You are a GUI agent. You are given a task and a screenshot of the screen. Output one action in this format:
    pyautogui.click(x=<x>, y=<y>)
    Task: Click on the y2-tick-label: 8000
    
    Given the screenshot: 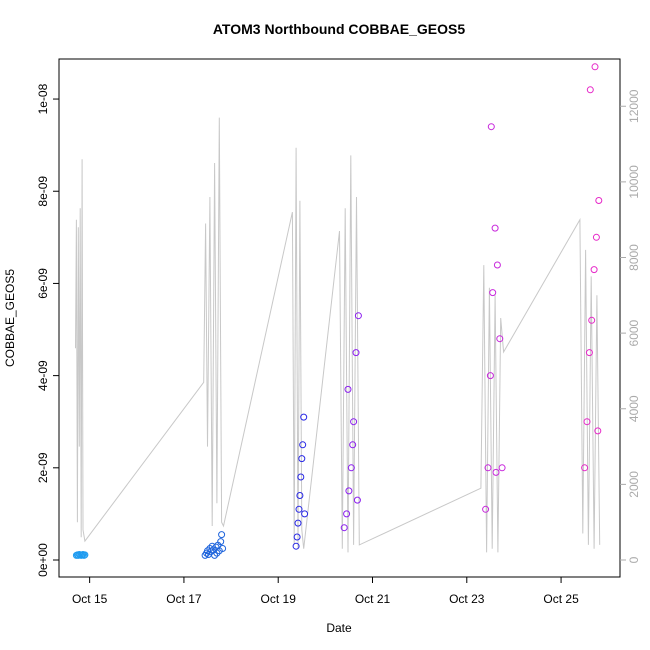 What is the action you would take?
    pyautogui.click(x=634, y=257)
    